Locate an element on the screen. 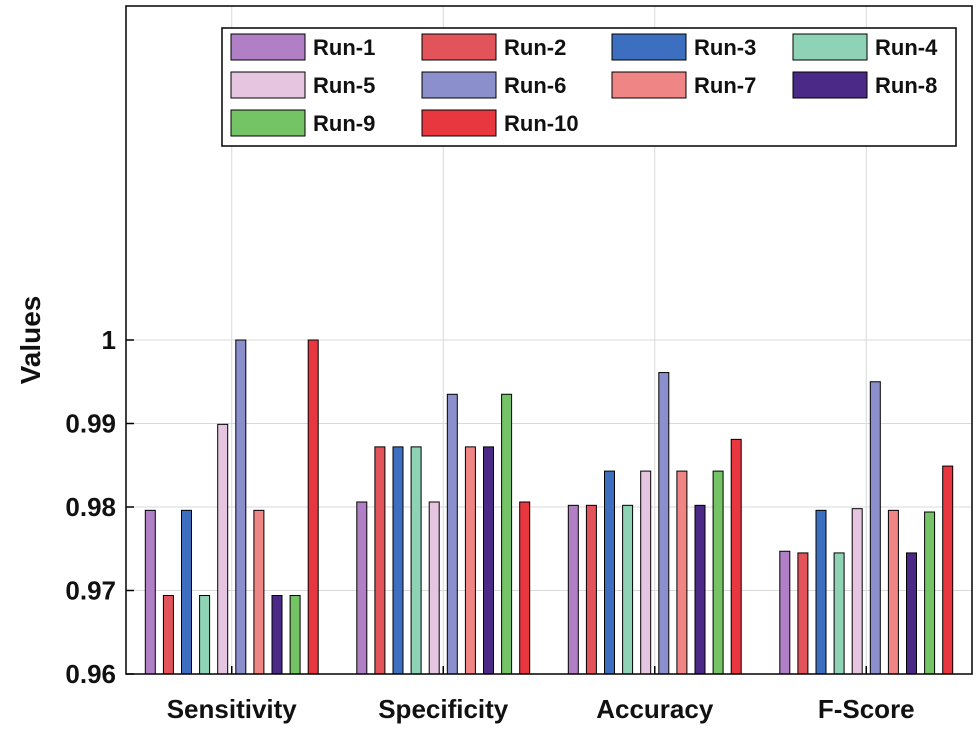 Image resolution: width=980 pixels, height=729 pixels. legend-label: Run-8 is located at coordinates (906, 85).